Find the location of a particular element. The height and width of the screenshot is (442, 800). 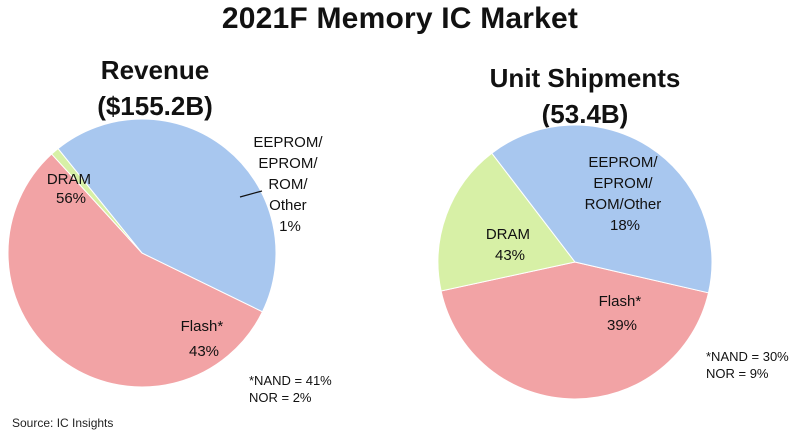

revenue-nor-note: NOR = 2% is located at coordinates (280, 397).